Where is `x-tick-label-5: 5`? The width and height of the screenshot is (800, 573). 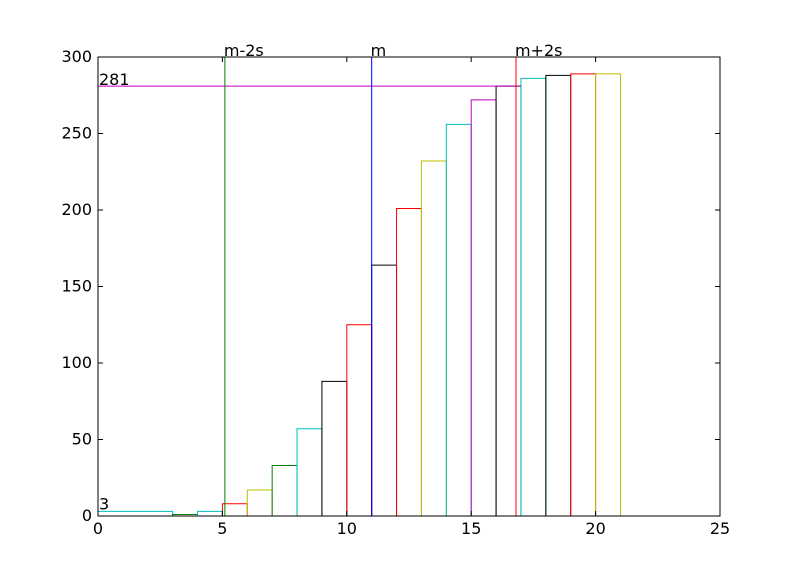 x-tick-label-5: 5 is located at coordinates (222, 528).